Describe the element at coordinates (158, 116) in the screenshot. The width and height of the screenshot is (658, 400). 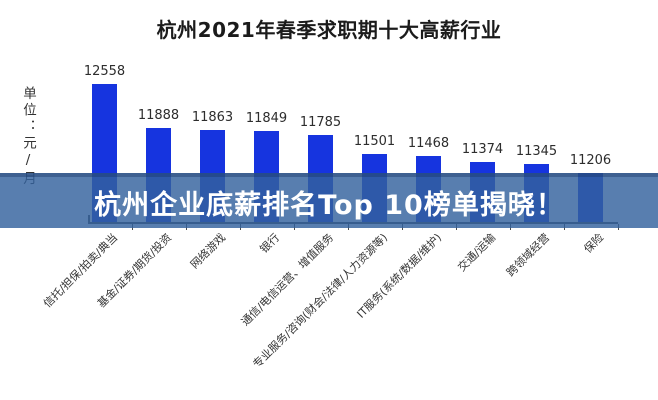
I see `bar-value-label: 11888` at that location.